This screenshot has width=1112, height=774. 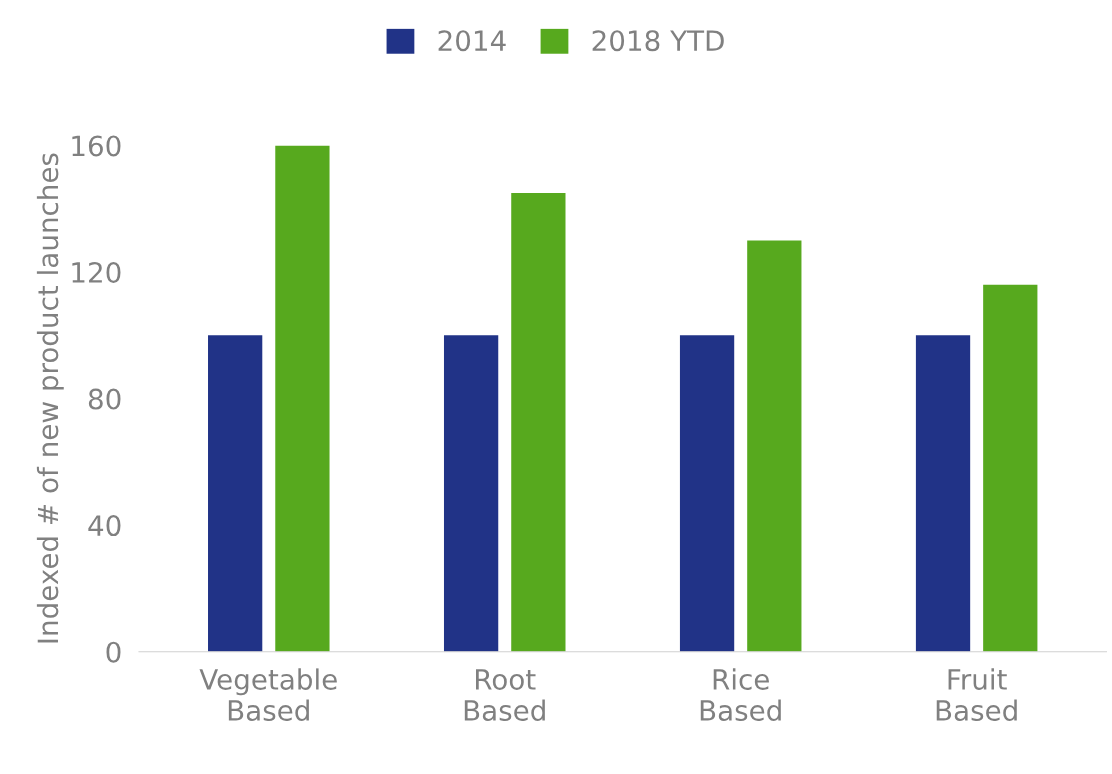 I want to click on legend-label: 2014, so click(x=472, y=41).